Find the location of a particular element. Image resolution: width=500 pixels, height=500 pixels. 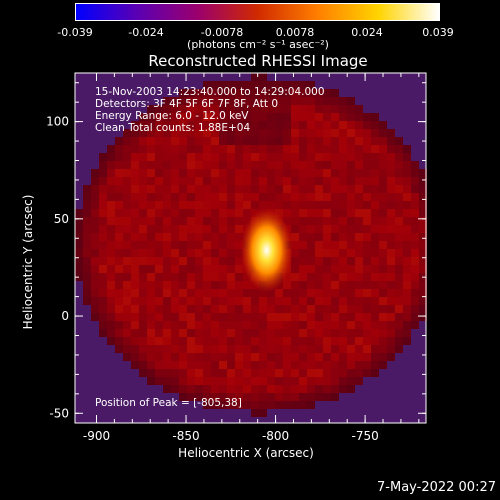

plot-date-stamp: 7-May-2022 00:27 is located at coordinates (436, 487).